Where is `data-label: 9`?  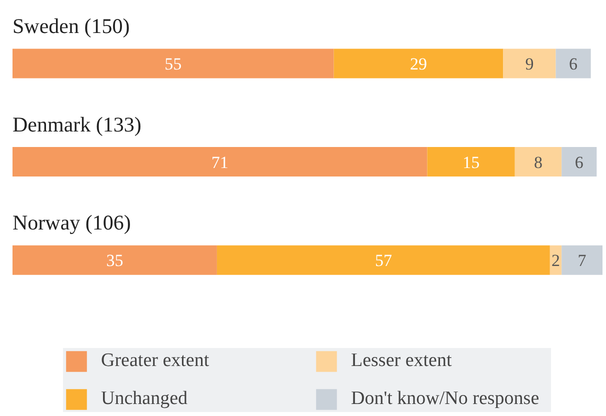 data-label: 9 is located at coordinates (529, 64).